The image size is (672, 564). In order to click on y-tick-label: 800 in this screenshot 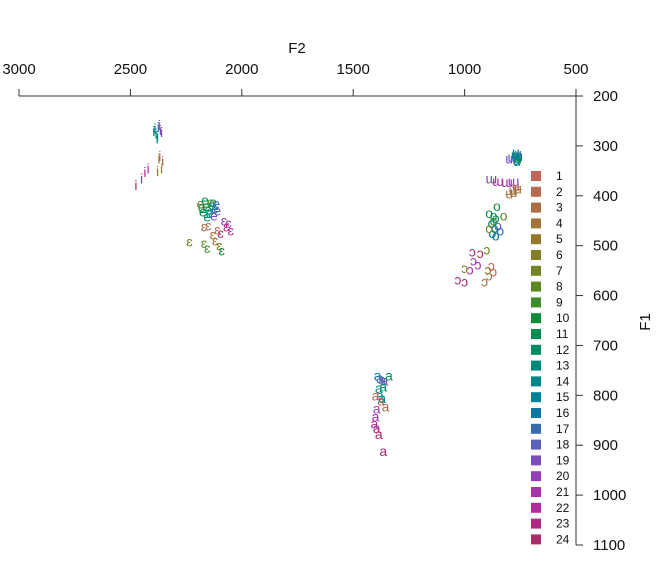, I will do `click(605, 395)`.